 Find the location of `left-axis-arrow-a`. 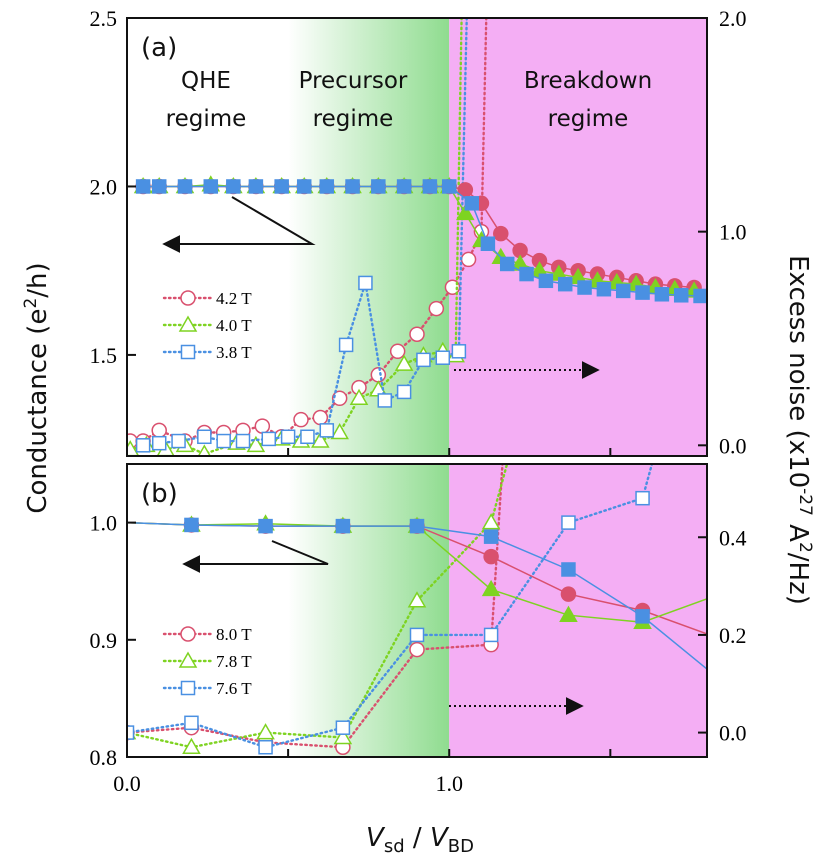

left-axis-arrow-a is located at coordinates (239, 224).